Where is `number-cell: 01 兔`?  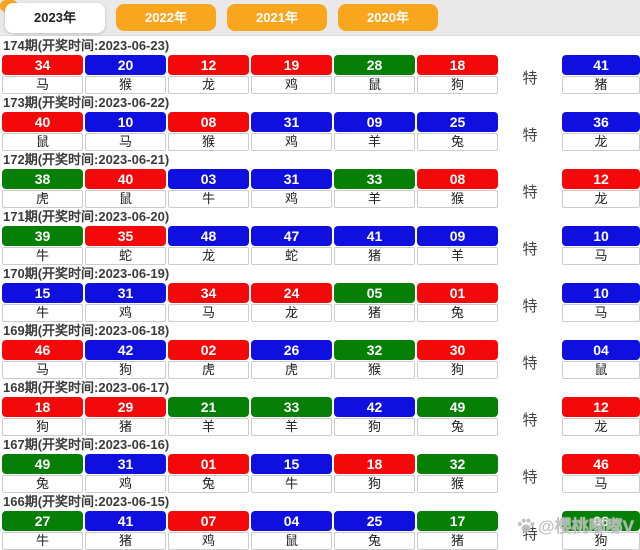 number-cell: 01 兔 is located at coordinates (457, 302).